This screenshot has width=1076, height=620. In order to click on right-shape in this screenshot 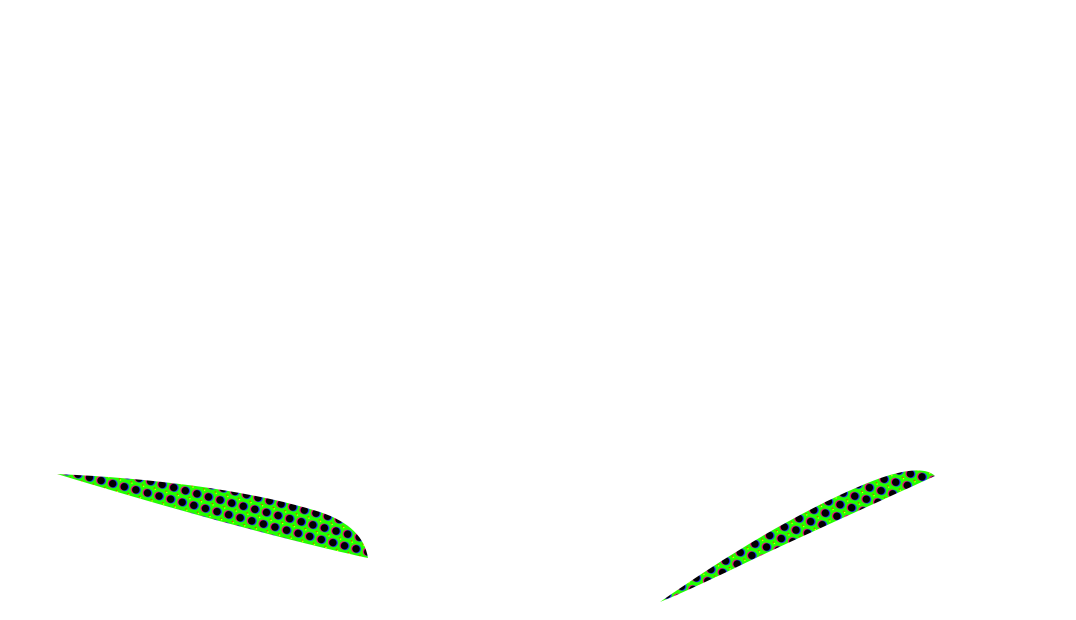, I will do `click(797, 536)`.